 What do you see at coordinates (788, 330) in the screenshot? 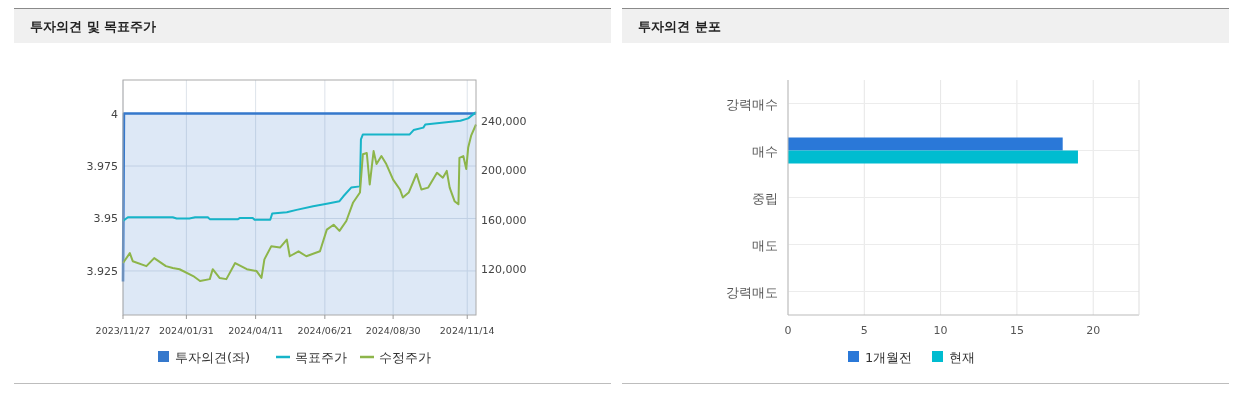
I see `x-tick-label: 0` at bounding box center [788, 330].